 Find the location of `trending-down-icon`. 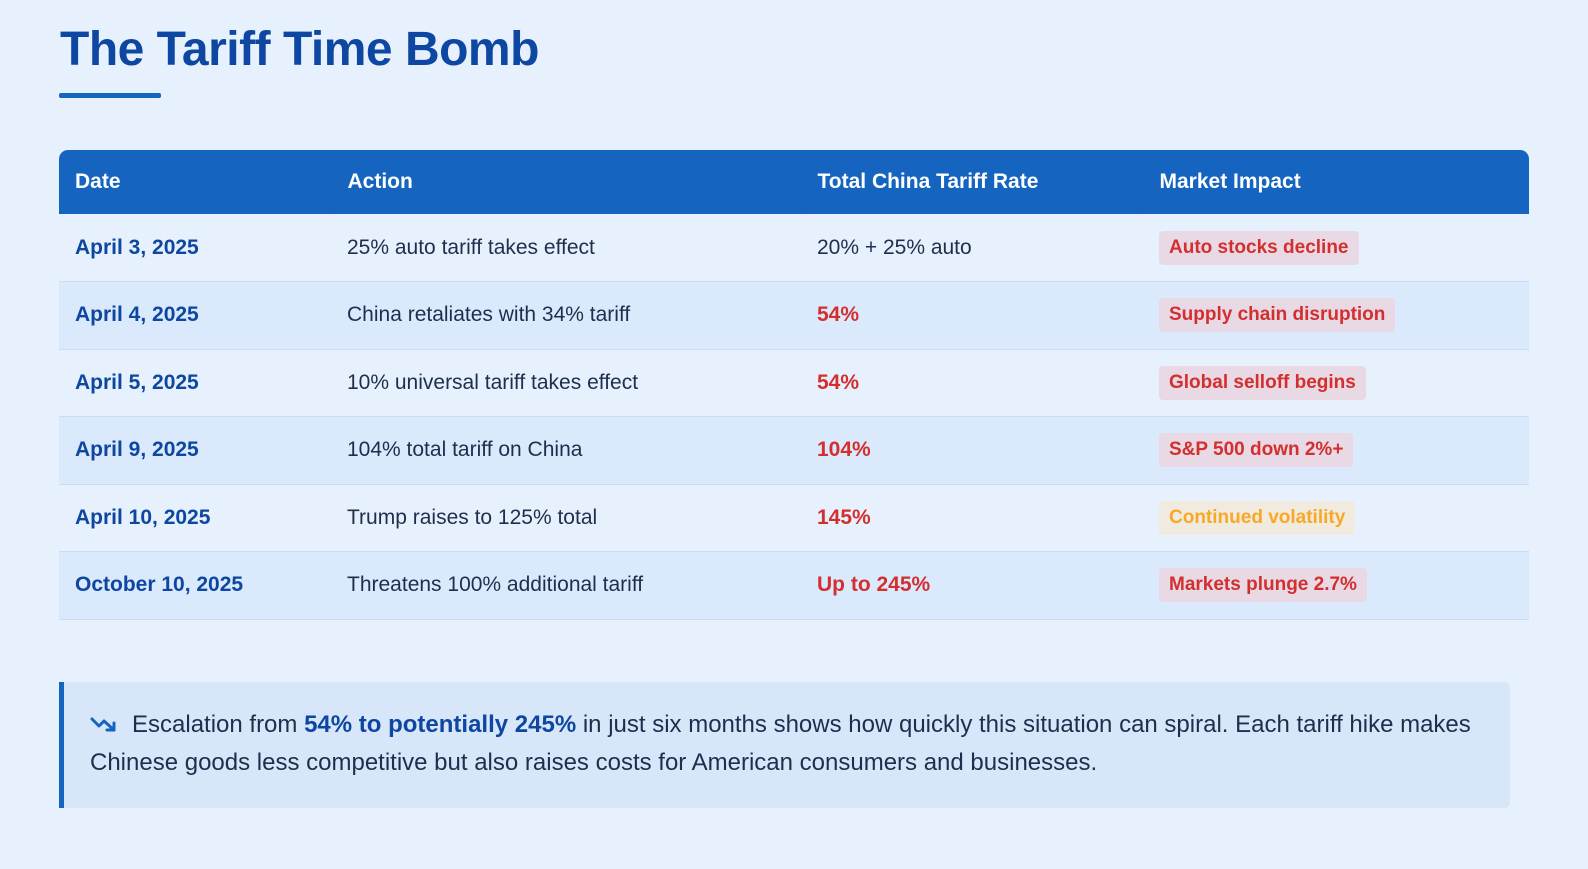

trending-down-icon is located at coordinates (105, 720).